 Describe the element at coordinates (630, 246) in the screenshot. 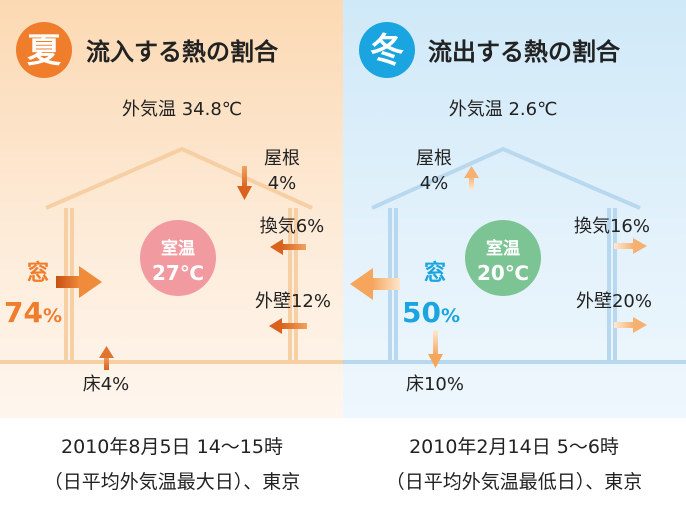

I see `winter-vent-arrow` at that location.